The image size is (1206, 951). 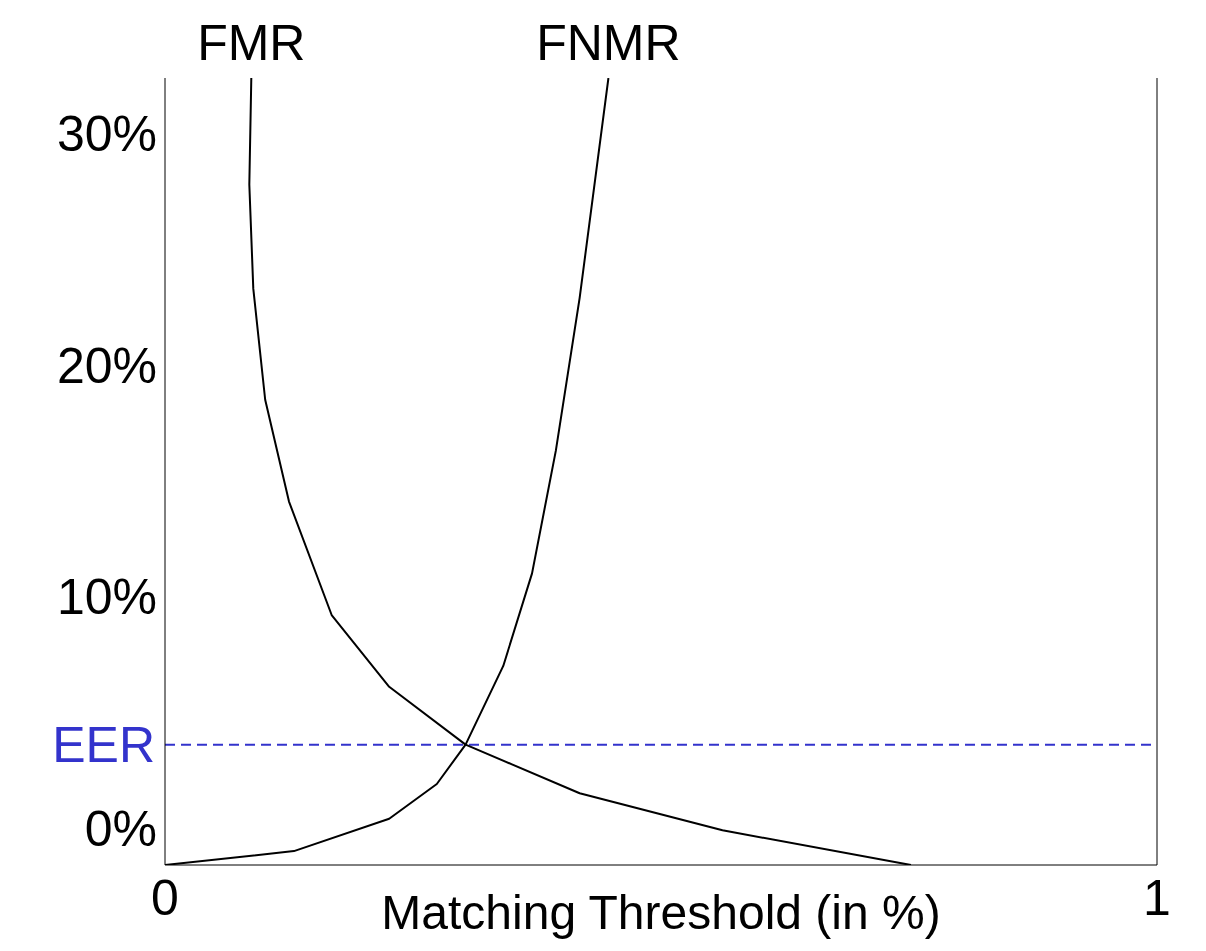 What do you see at coordinates (103, 745) in the screenshot?
I see `ref-line-label: EER` at bounding box center [103, 745].